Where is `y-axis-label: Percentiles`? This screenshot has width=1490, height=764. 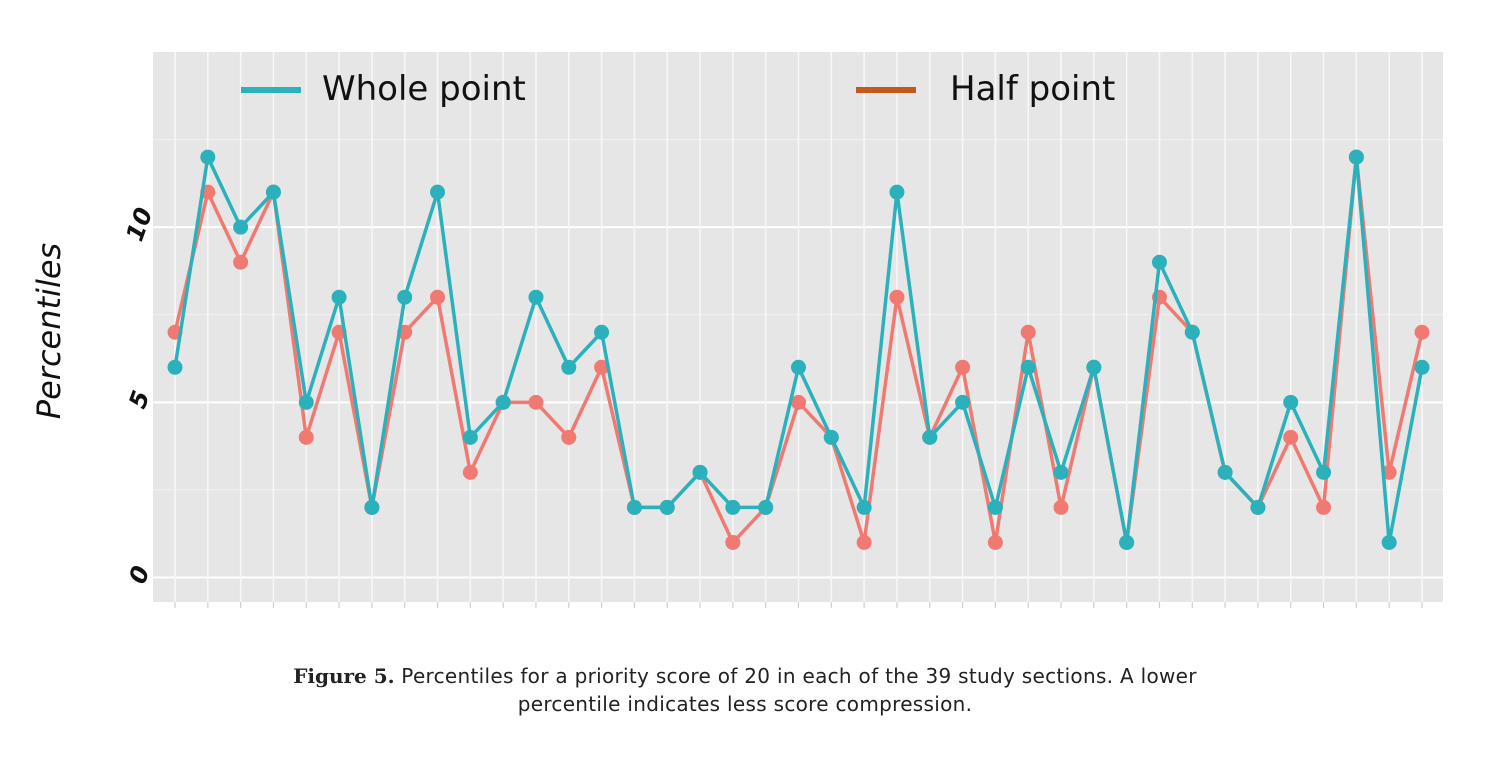 y-axis-label: Percentiles is located at coordinates (49, 331).